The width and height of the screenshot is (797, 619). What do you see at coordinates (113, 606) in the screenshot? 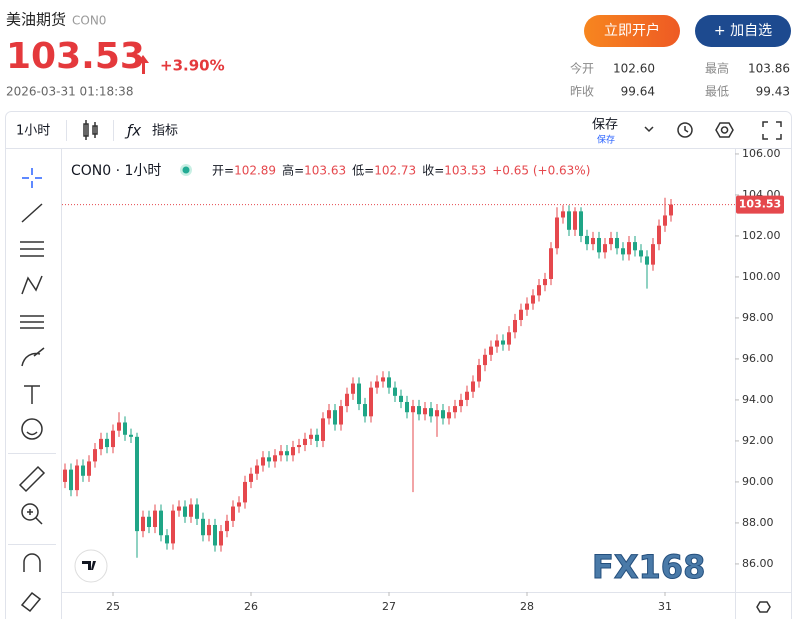
I see `x-tick-label: 25` at bounding box center [113, 606].